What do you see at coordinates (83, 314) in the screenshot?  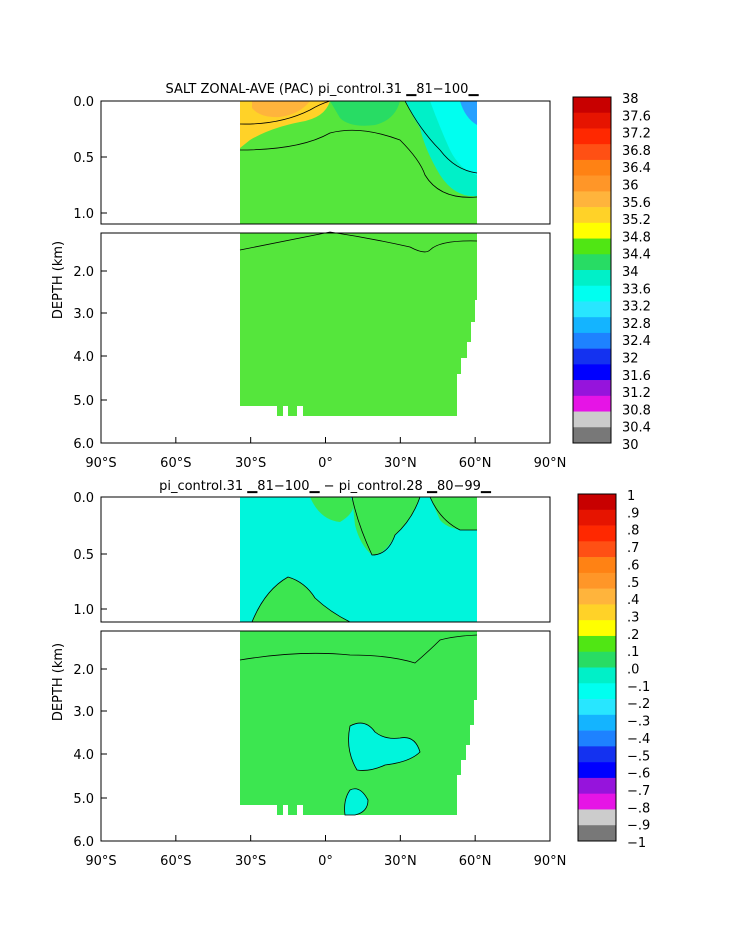 I see `salt-y-tick-label: 3.0` at bounding box center [83, 314].